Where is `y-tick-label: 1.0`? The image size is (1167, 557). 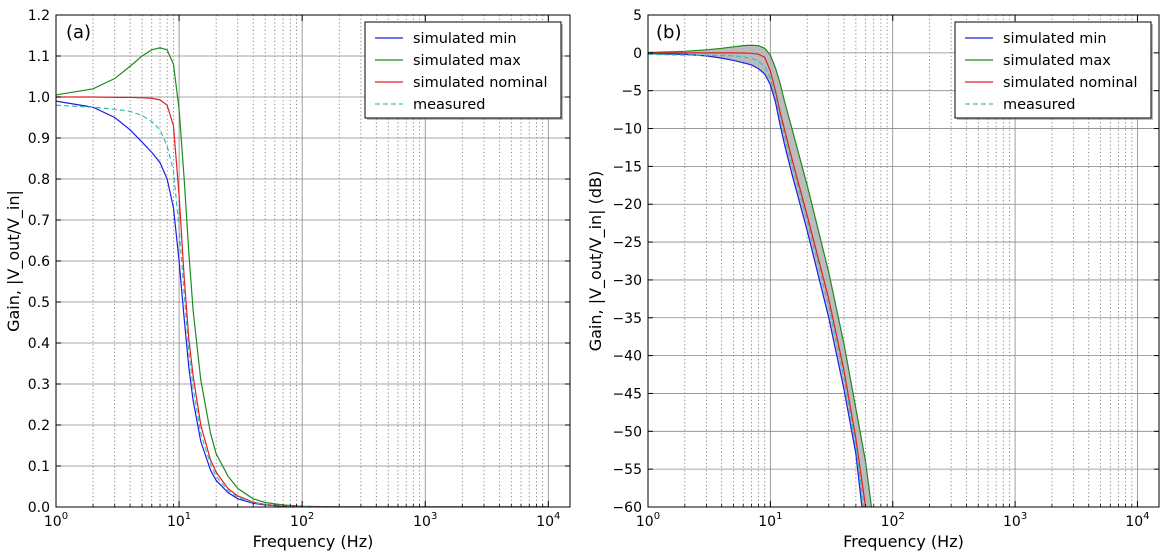
y-tick-label: 1.0 is located at coordinates (39, 98).